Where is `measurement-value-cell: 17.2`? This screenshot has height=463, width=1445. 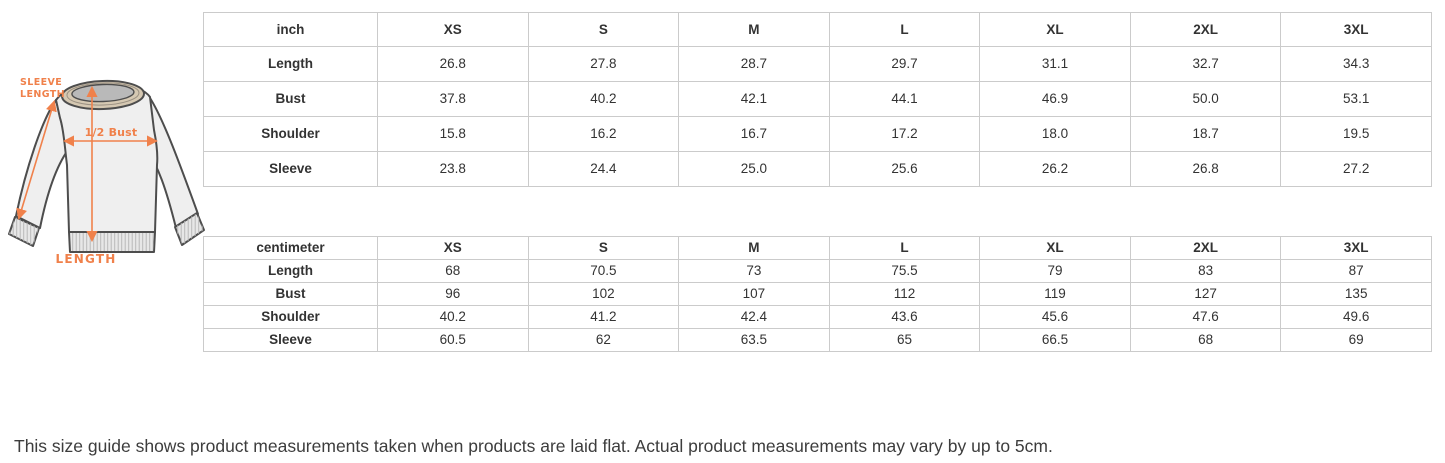 measurement-value-cell: 17.2 is located at coordinates (904, 134).